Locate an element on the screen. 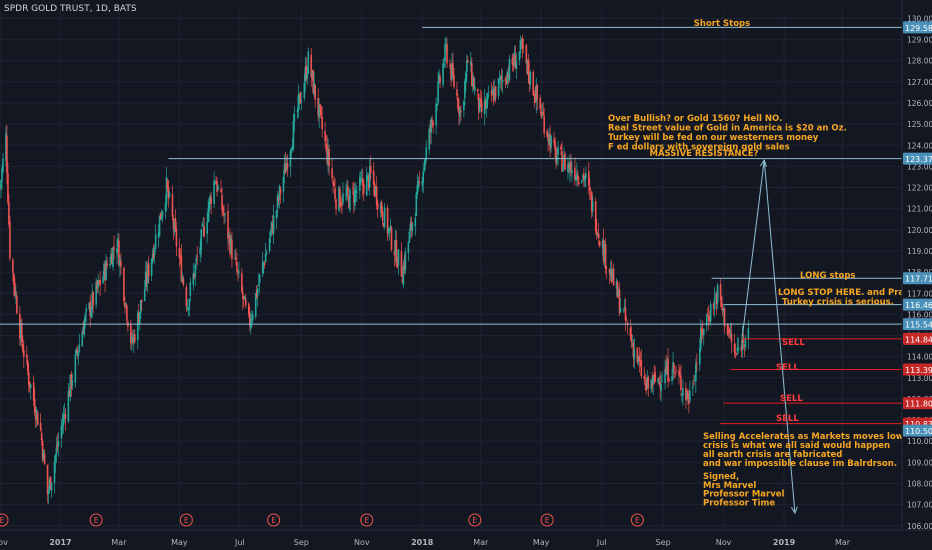  selling-accelerates-note: all earth crisis are fabricated is located at coordinates (772, 455).